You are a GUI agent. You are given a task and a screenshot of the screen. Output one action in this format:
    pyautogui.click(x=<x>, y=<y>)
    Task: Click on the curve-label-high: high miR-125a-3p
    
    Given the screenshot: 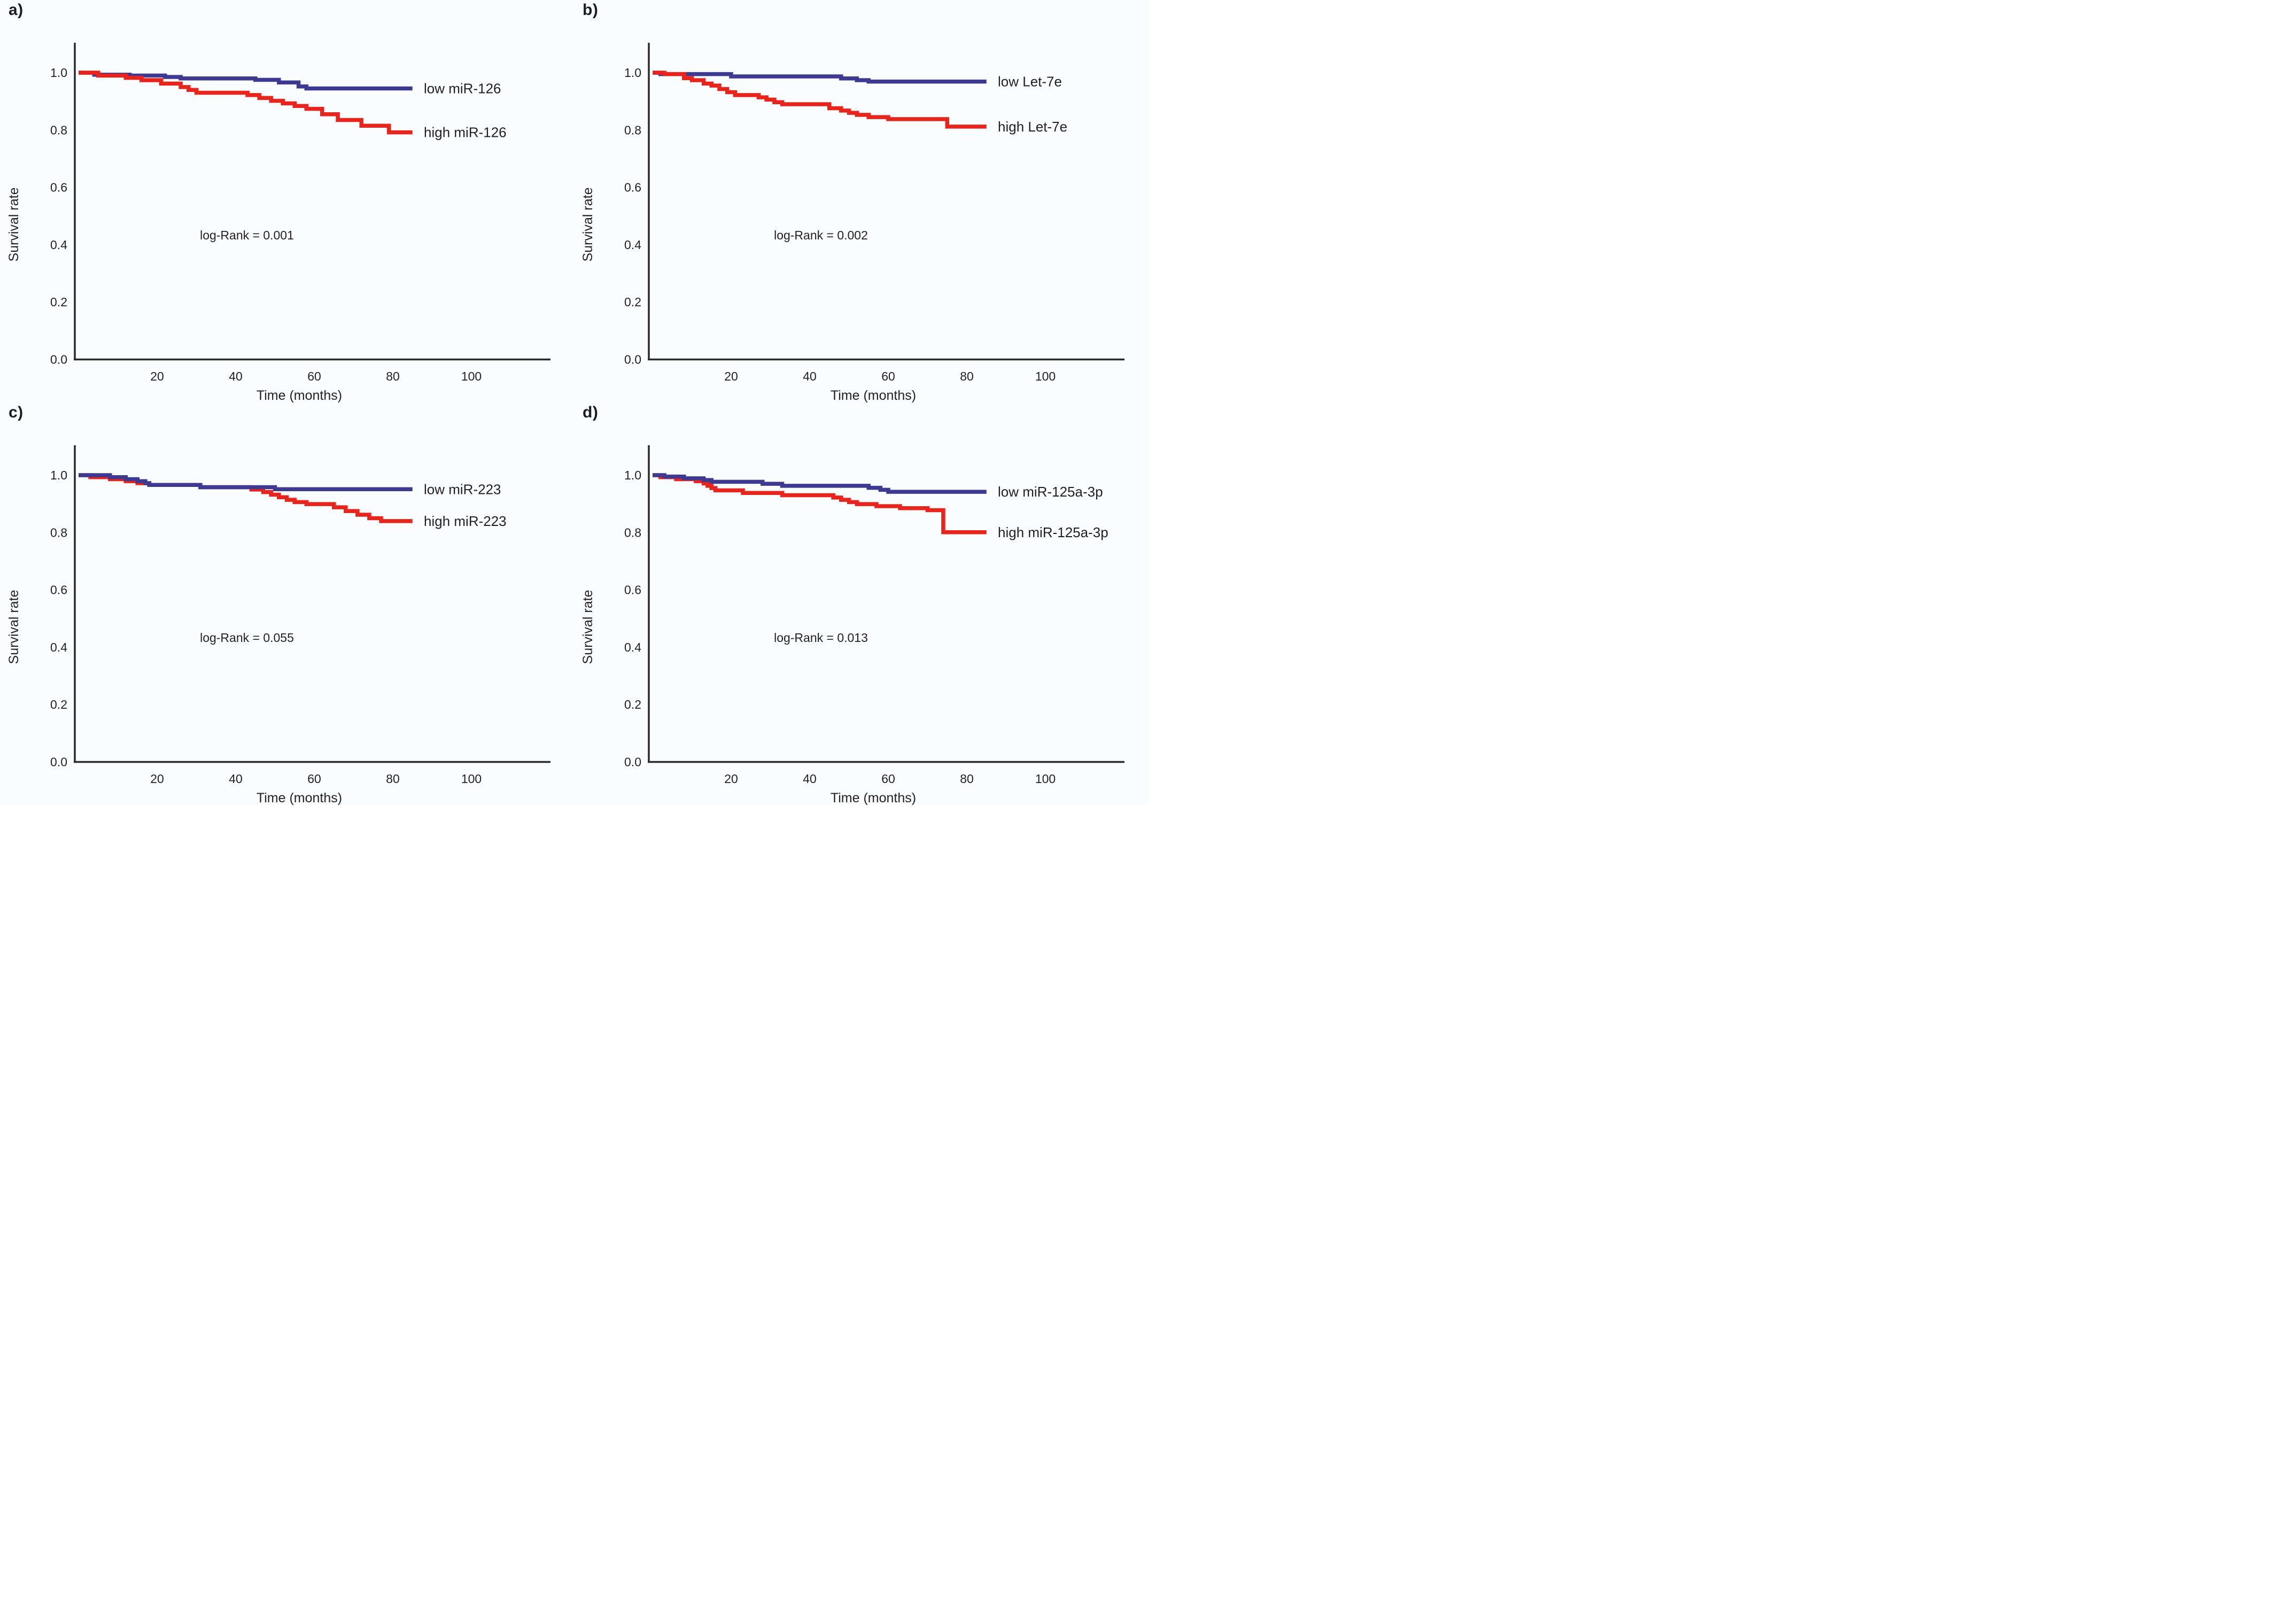 What is the action you would take?
    pyautogui.click(x=1053, y=532)
    